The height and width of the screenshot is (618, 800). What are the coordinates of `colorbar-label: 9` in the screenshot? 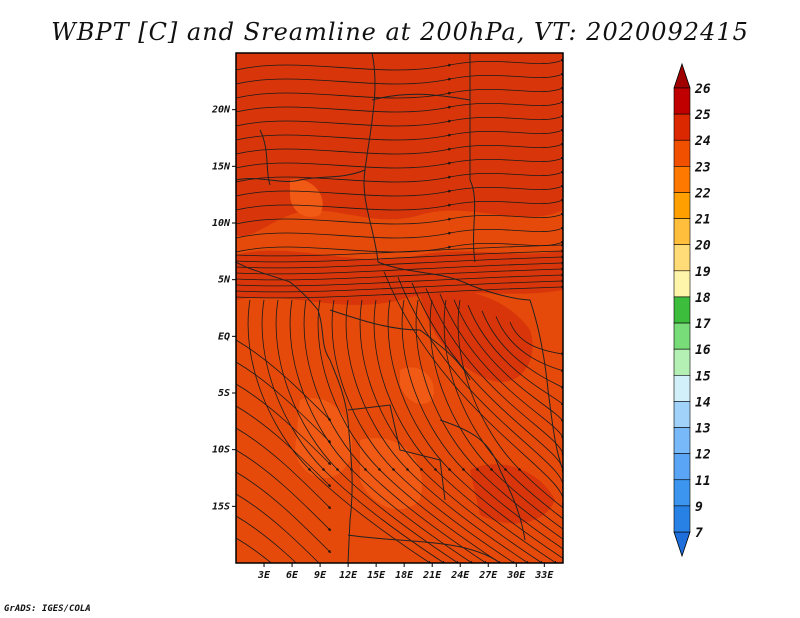 It's located at (699, 507).